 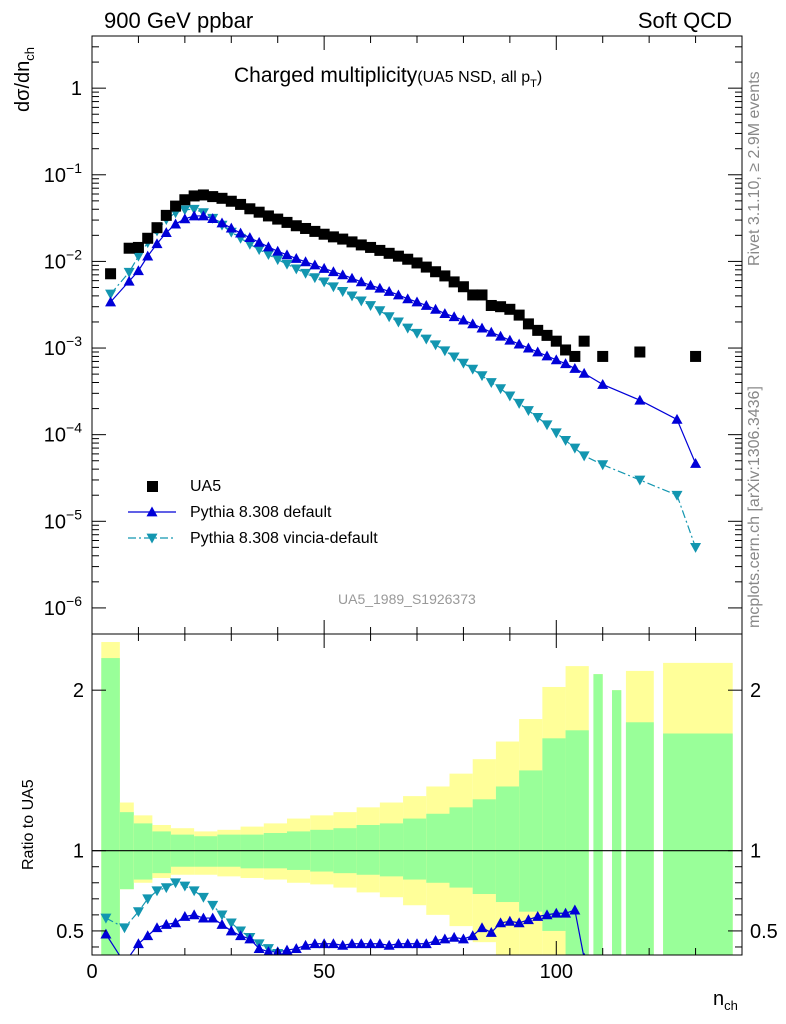 I want to click on y-axis-label-top: dσ/dnch, so click(x=24, y=79).